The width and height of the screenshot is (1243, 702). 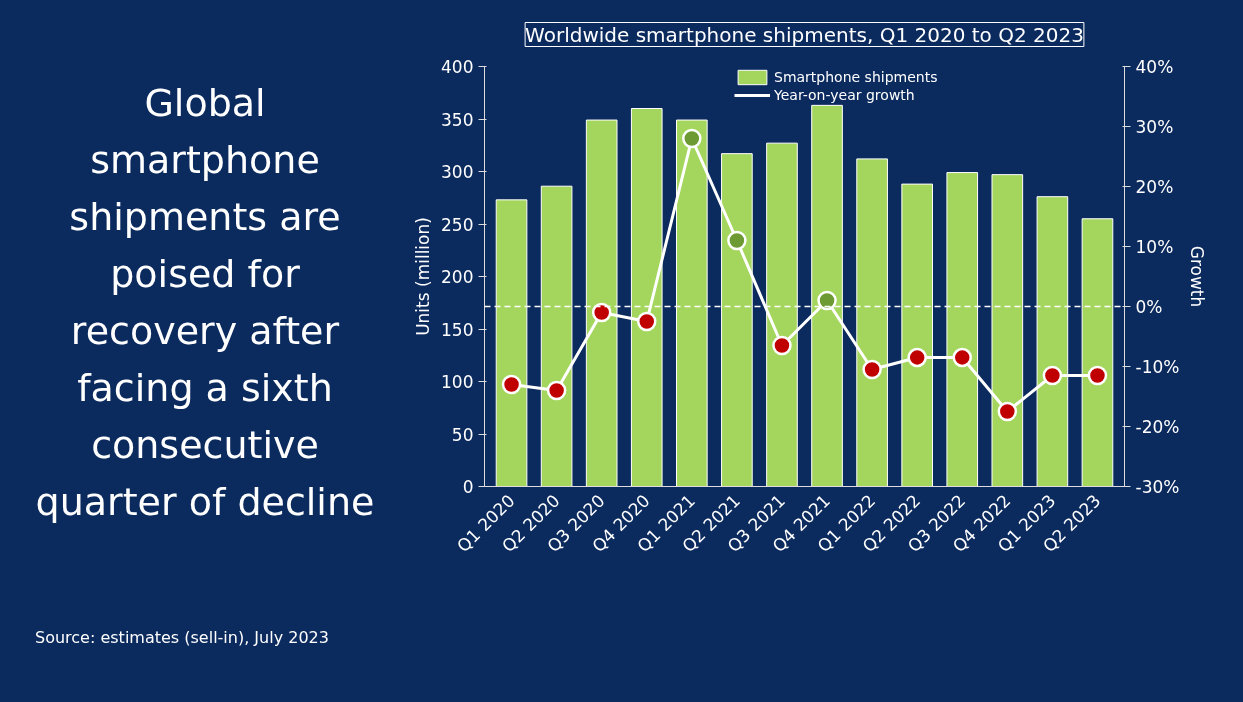 I want to click on y-tick-label: 300, so click(x=457, y=172).